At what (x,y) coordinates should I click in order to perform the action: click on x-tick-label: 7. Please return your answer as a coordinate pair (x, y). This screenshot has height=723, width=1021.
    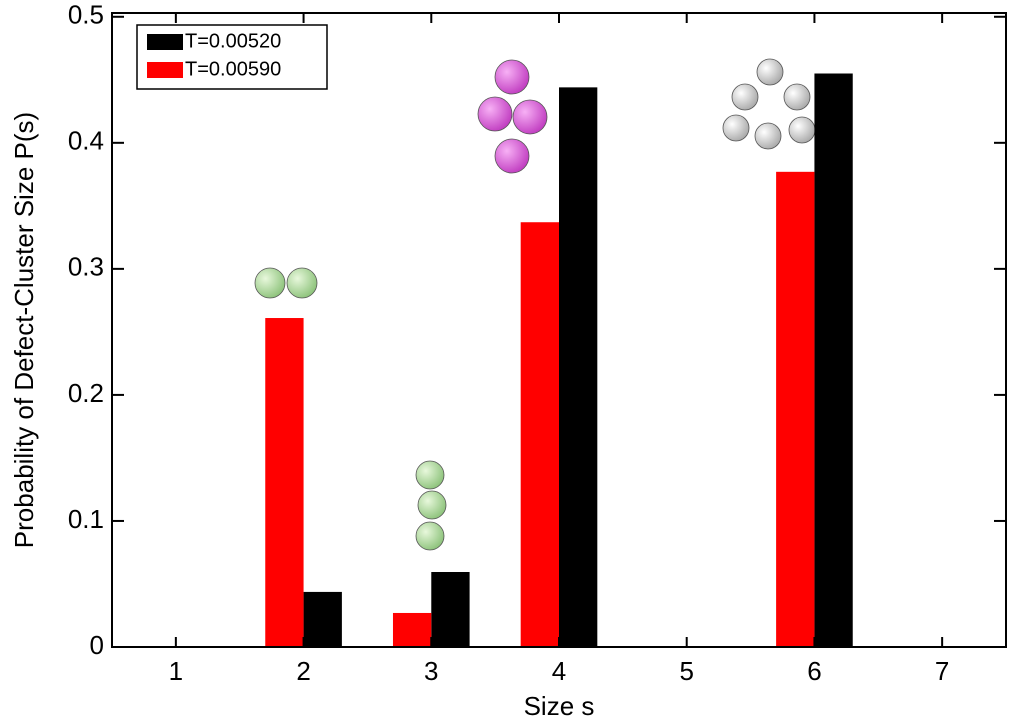
    Looking at the image, I should click on (942, 671).